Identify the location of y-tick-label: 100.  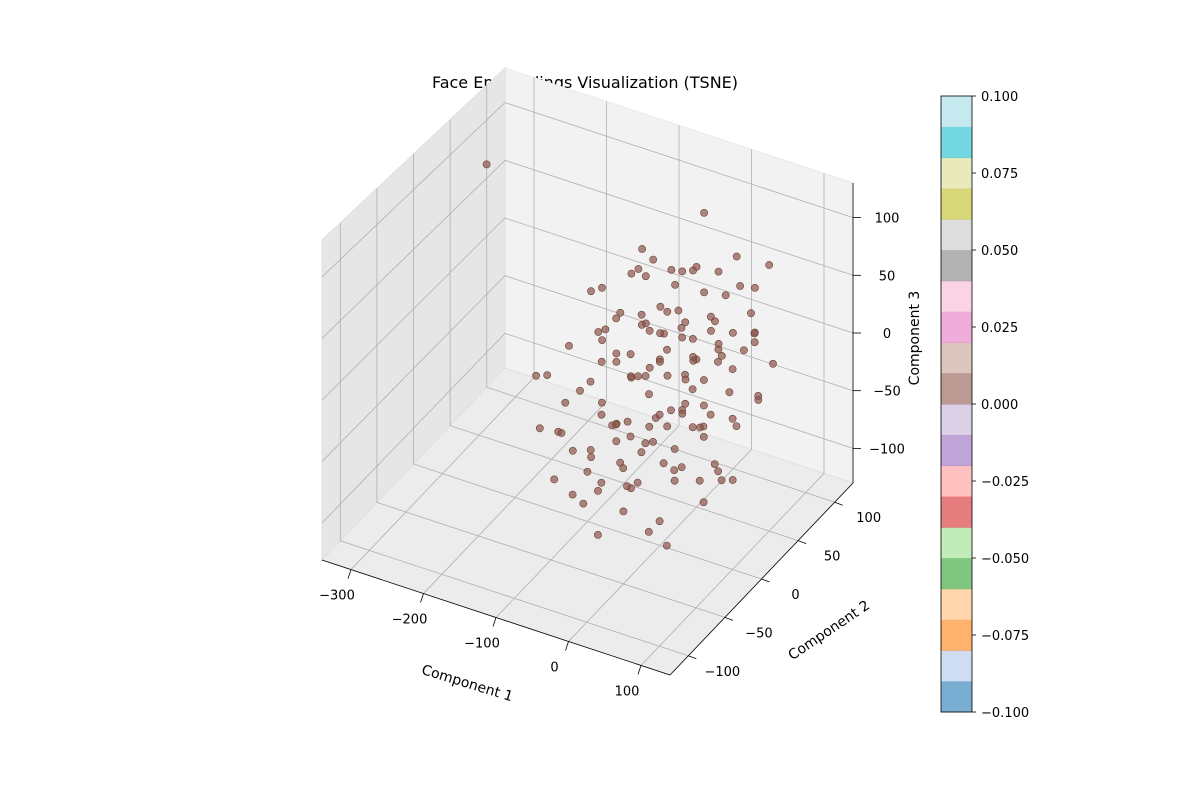
(868, 518).